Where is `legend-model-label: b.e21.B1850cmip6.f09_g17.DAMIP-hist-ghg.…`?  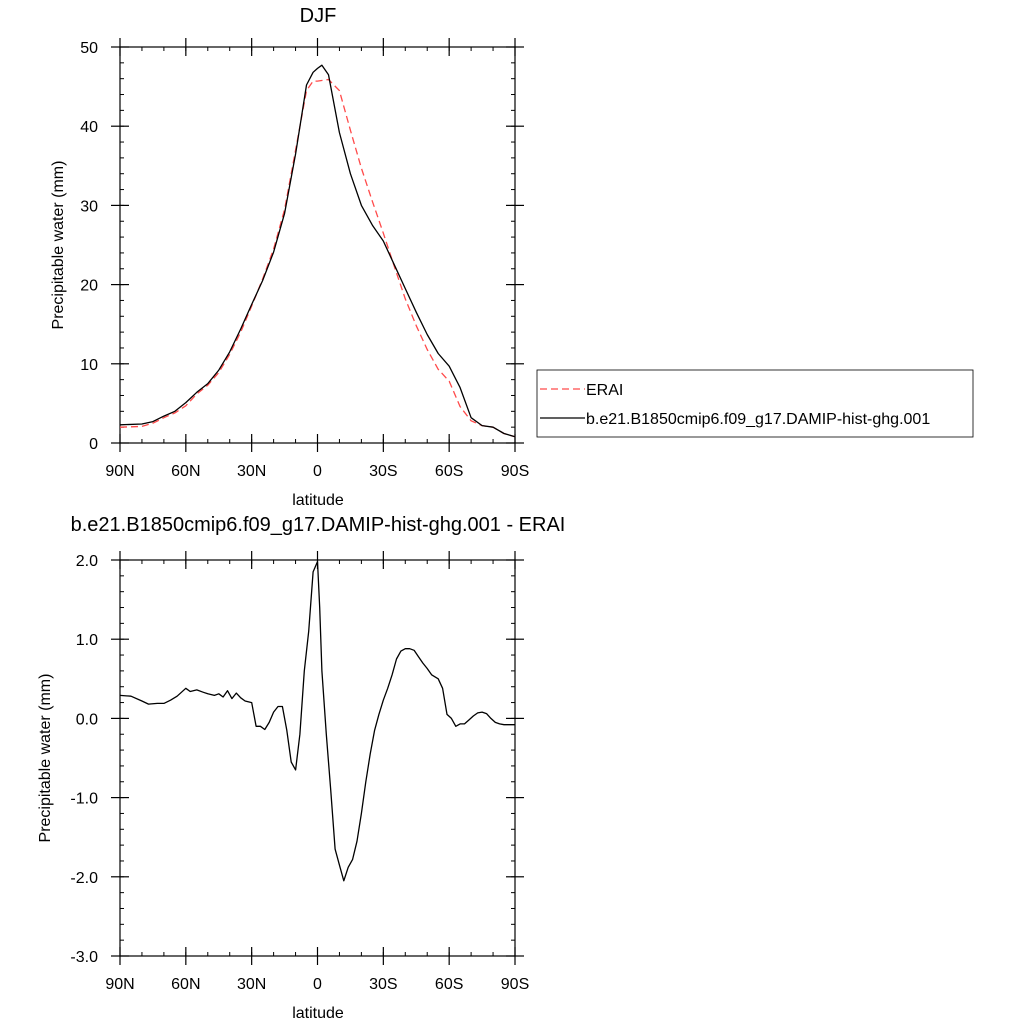 legend-model-label: b.e21.B1850cmip6.f09_g17.DAMIP-hist-ghg.… is located at coordinates (758, 419).